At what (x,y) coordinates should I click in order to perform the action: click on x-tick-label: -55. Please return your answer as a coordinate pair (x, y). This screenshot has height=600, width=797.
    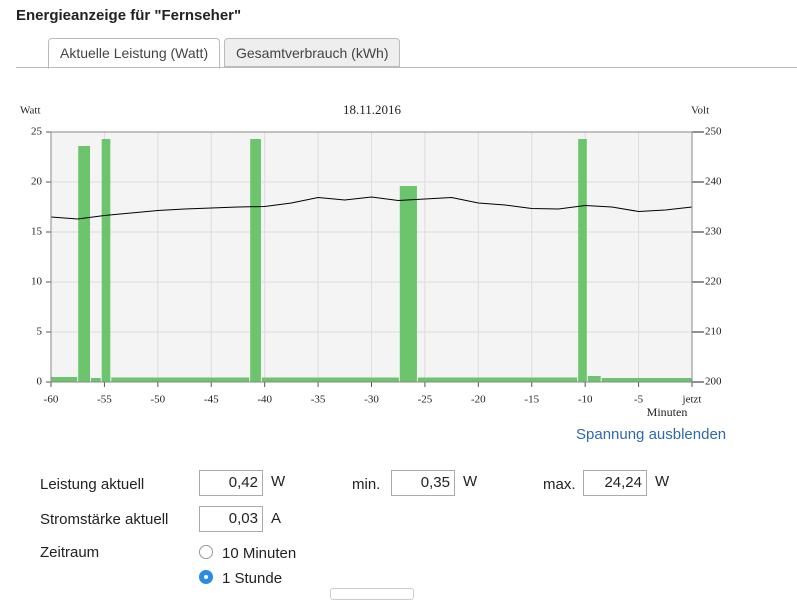
    Looking at the image, I should click on (104, 400).